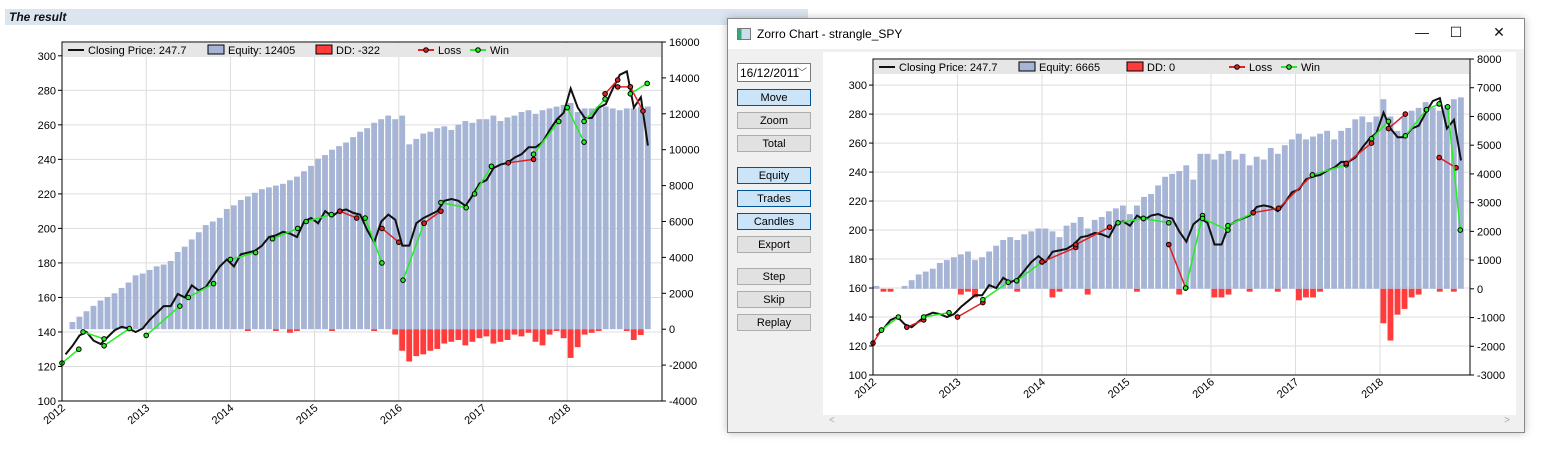 The width and height of the screenshot is (1543, 451). What do you see at coordinates (1169, 422) in the screenshot?
I see `horizontal-scrollbar: < >` at bounding box center [1169, 422].